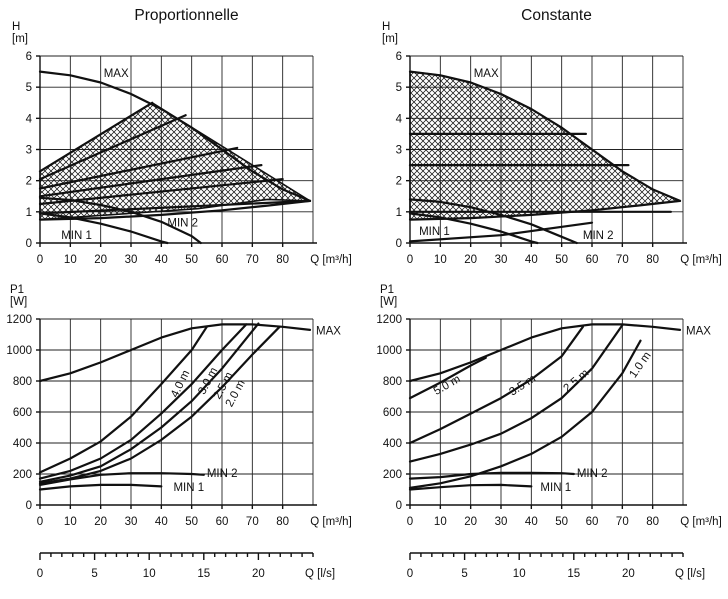  Describe the element at coordinates (282, 522) in the screenshot. I see `prop_power-x-tick-label: 80` at that location.